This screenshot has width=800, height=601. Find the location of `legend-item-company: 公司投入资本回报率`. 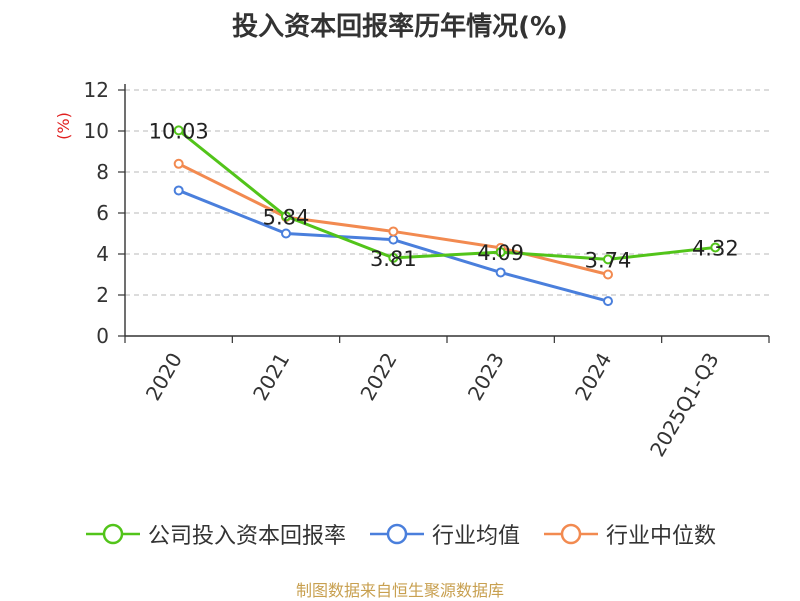

legend-item-company: 公司投入资本回报率 is located at coordinates (215, 534).